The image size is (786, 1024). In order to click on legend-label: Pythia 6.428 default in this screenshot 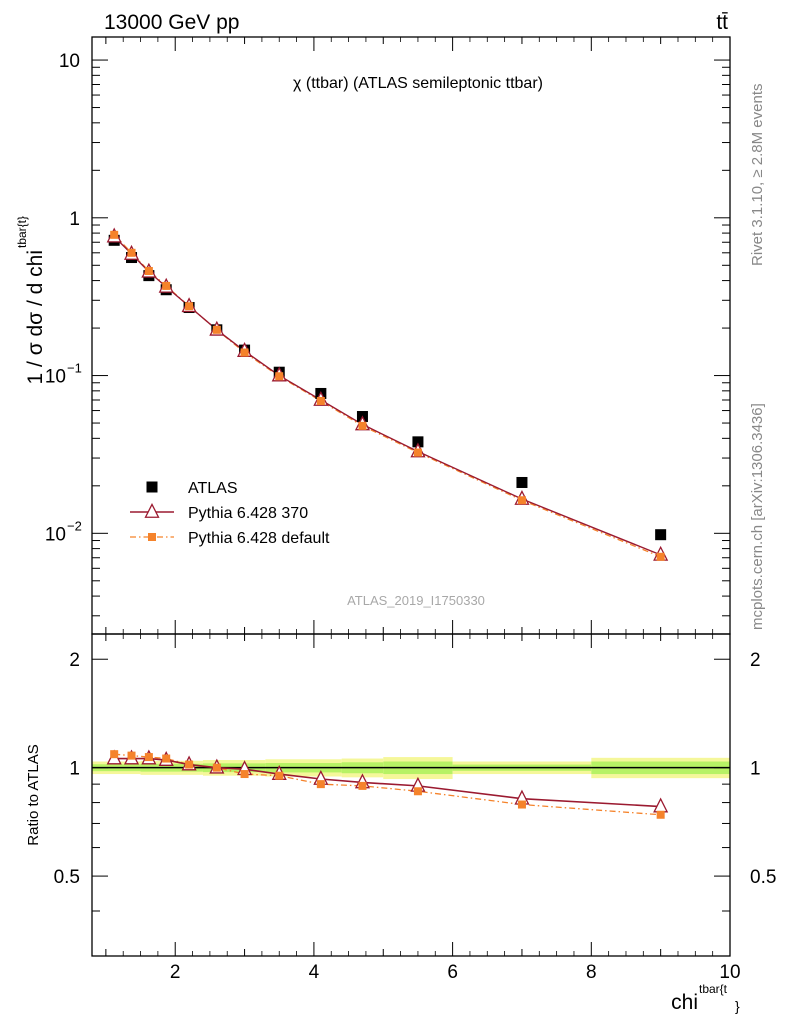, I will do `click(259, 538)`.